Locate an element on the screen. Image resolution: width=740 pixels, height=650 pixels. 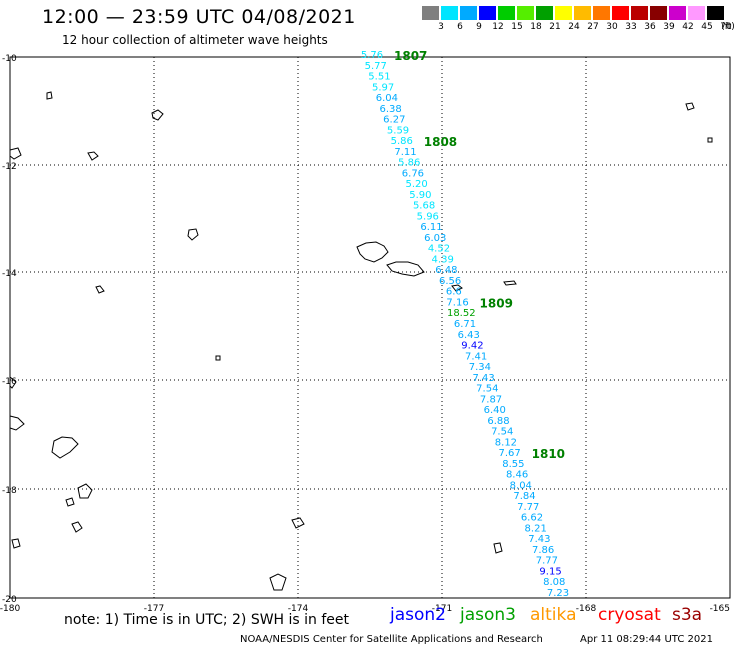
wave-height-point: 6.76 is located at coordinates (413, 173).